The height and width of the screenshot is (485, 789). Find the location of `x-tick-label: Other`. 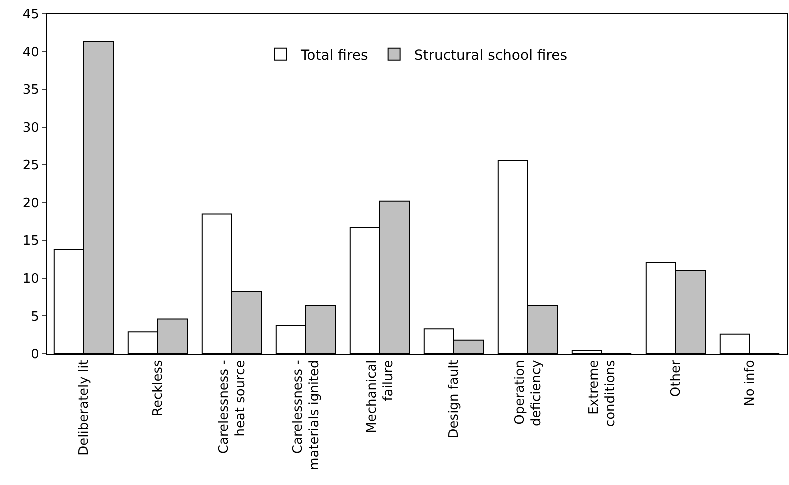

x-tick-label: Other is located at coordinates (676, 379).